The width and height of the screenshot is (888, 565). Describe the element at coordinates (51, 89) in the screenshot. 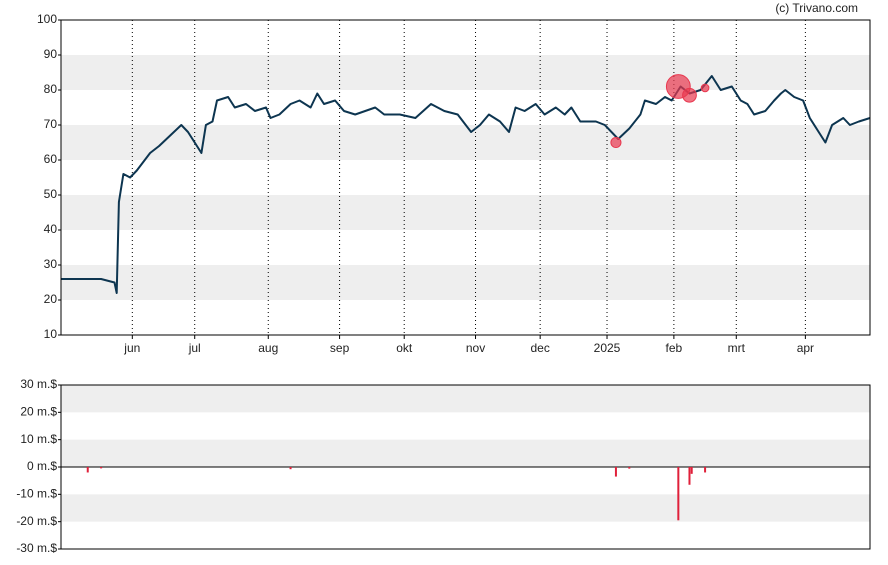

I see `y-tick-label: 80` at that location.